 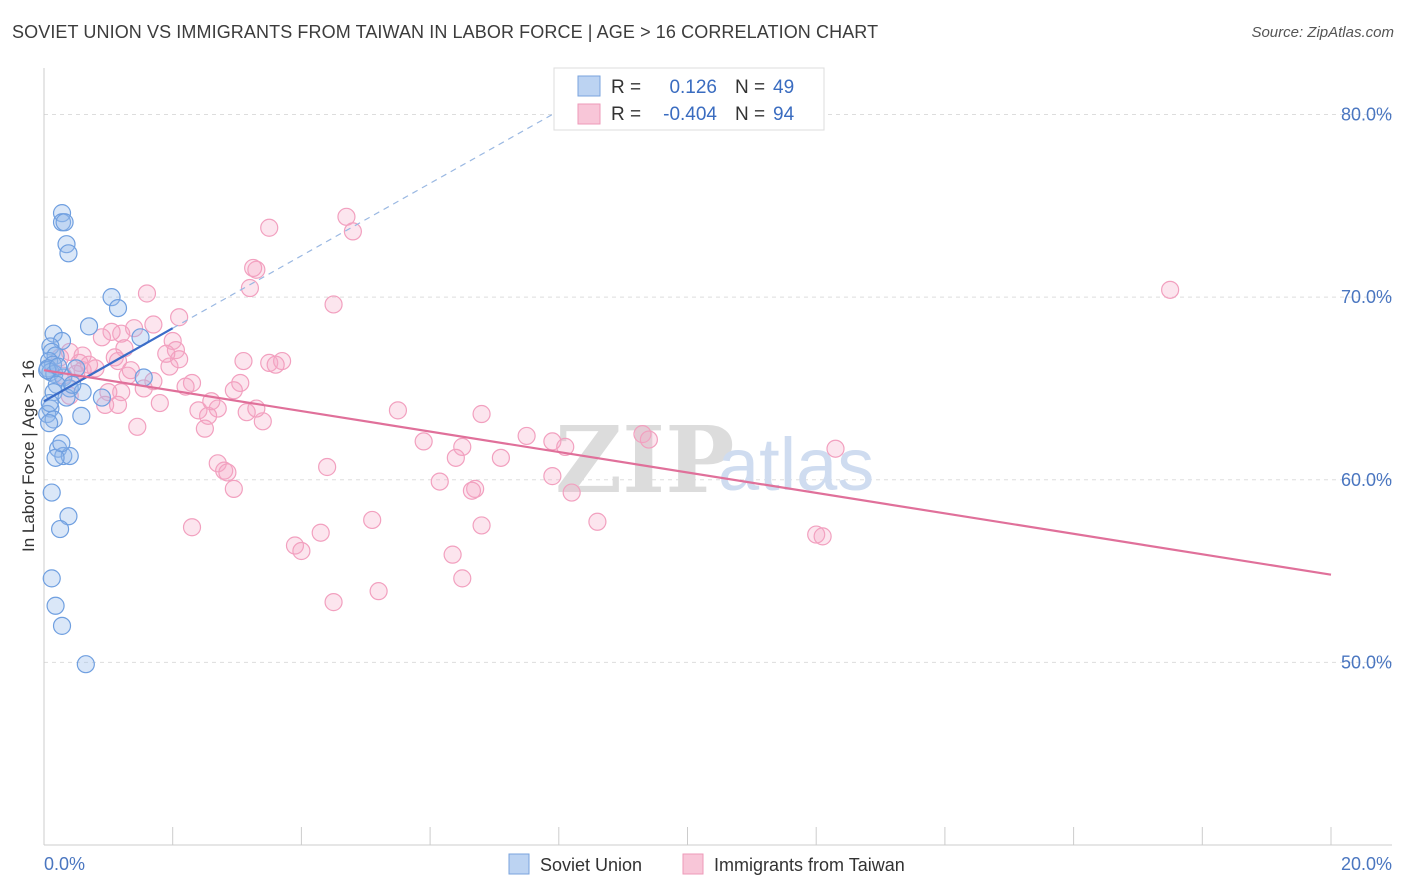 I want to click on y-axis-label: In Labor Force | Age > 16, so click(x=28, y=456).